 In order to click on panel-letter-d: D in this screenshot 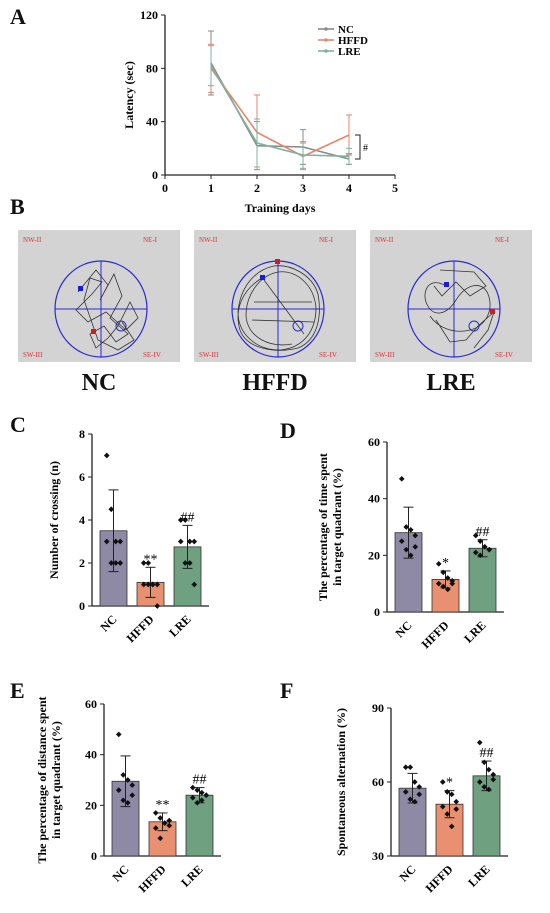, I will do `click(288, 430)`.